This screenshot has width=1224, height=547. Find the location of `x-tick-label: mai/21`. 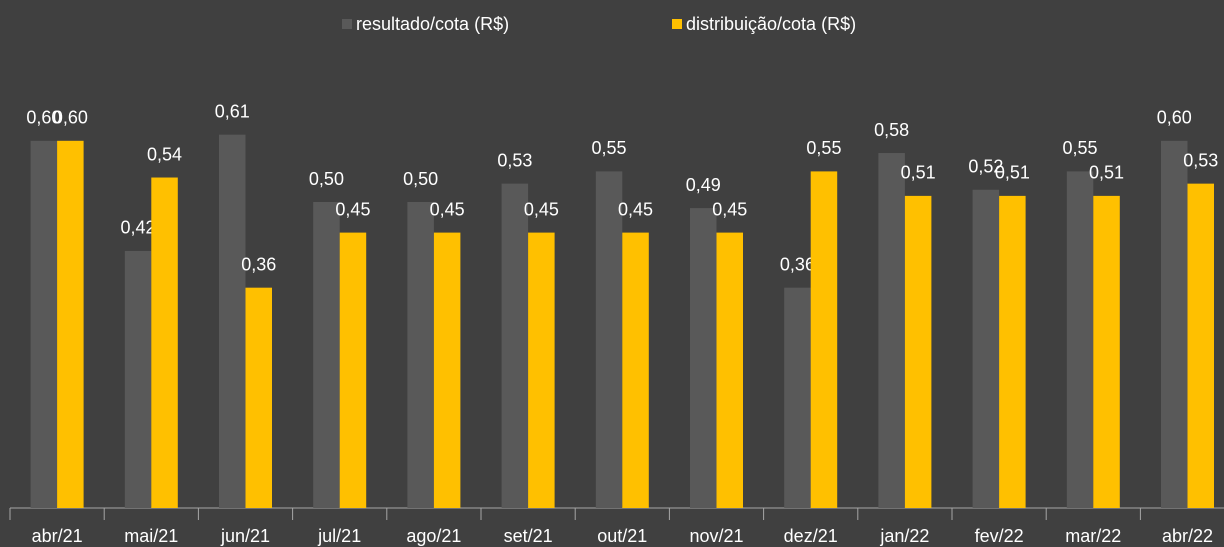

x-tick-label: mai/21 is located at coordinates (151, 536).